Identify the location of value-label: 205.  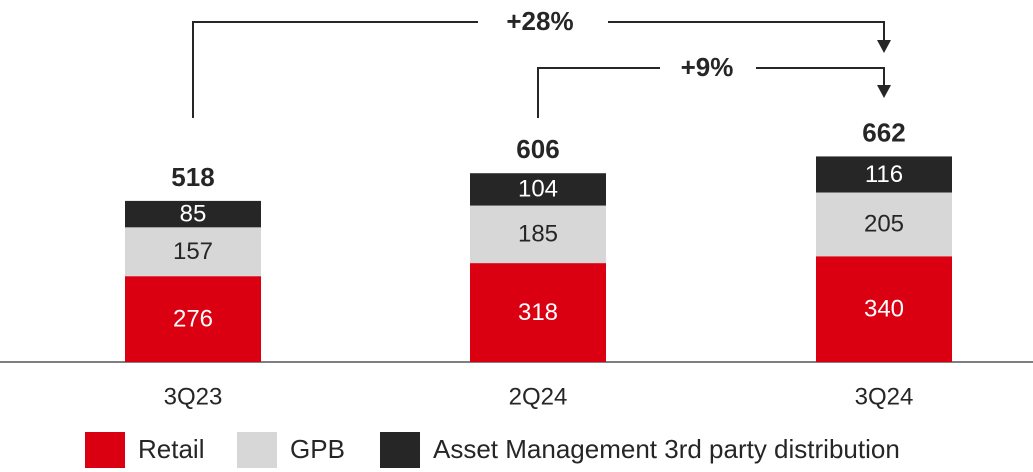
(884, 224).